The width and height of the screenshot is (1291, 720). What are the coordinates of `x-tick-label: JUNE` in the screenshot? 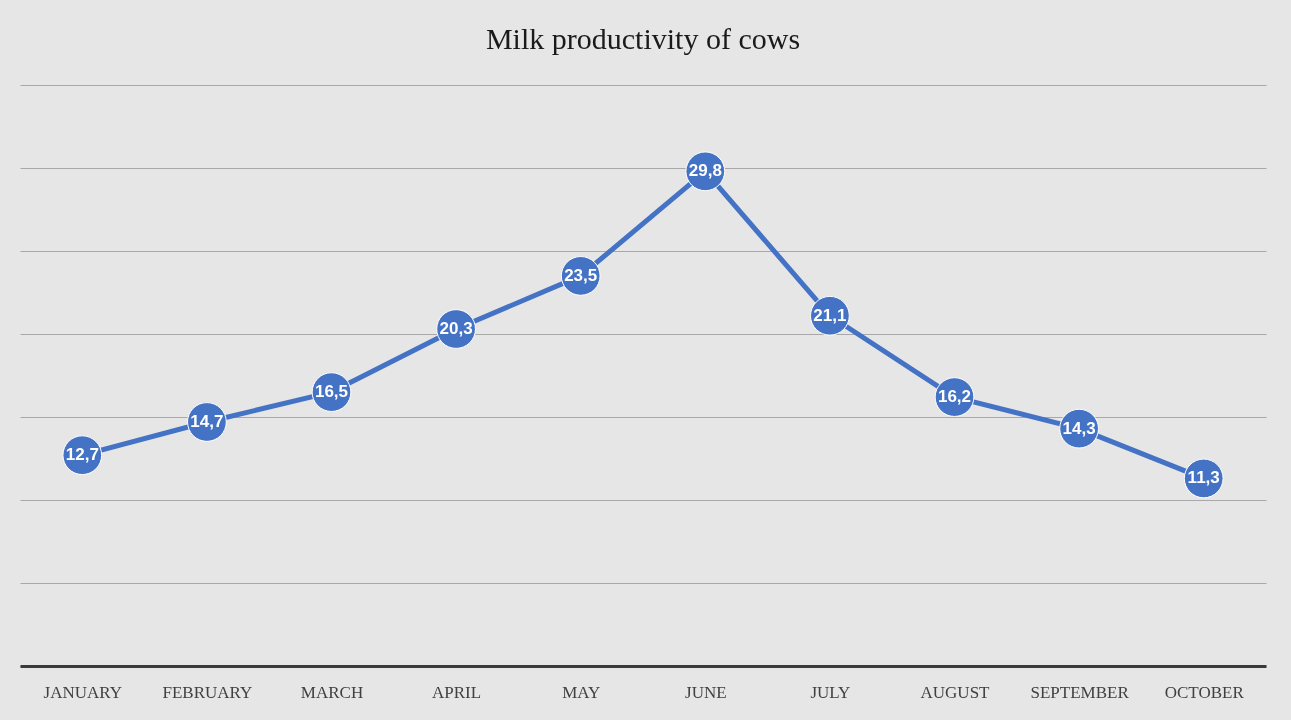 It's located at (706, 692).